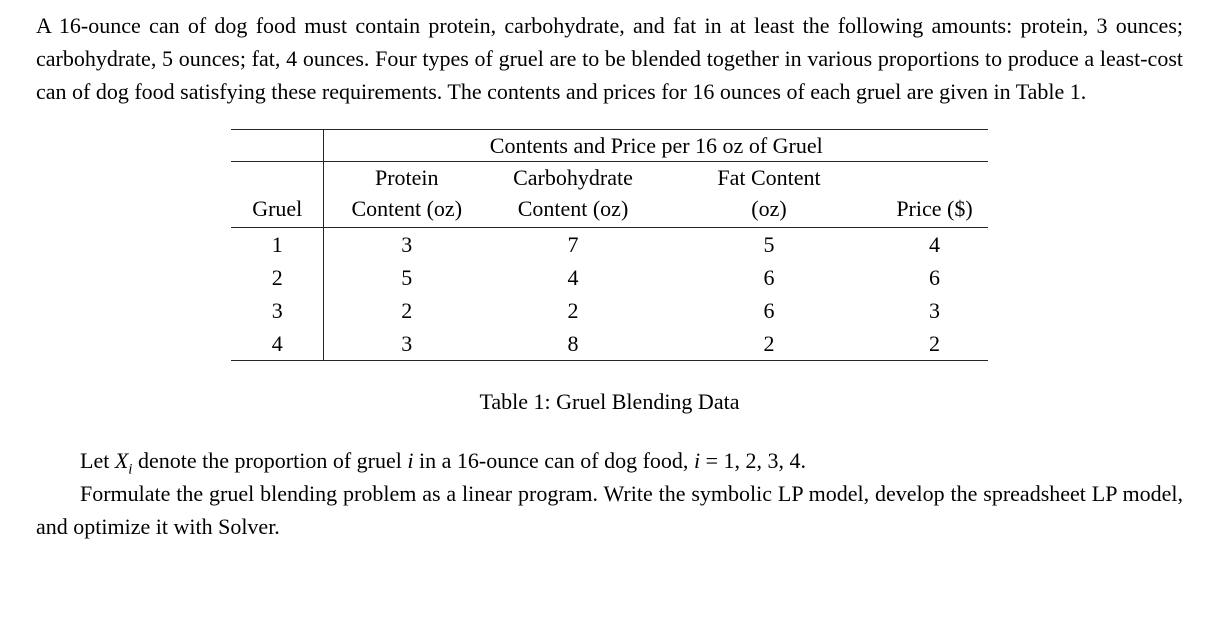 Image resolution: width=1218 pixels, height=618 pixels. What do you see at coordinates (934, 310) in the screenshot?
I see `price-value-cell: 3` at bounding box center [934, 310].